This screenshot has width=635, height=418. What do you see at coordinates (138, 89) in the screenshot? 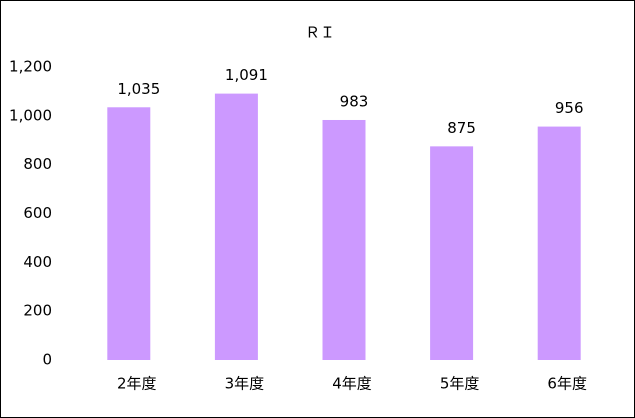
I see `value-label: 1,035` at bounding box center [138, 89].